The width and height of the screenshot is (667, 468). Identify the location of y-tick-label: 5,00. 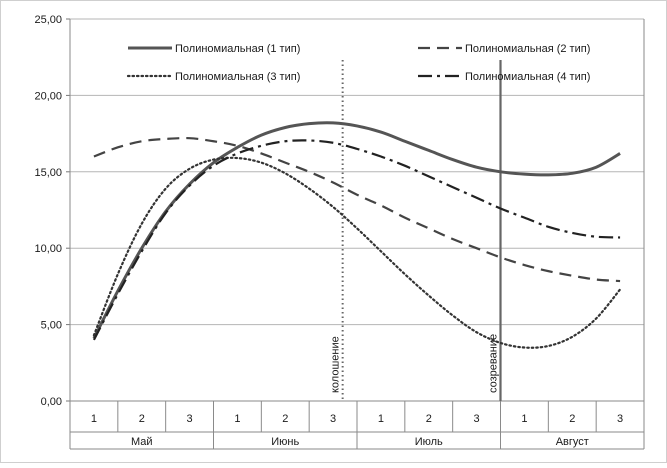
(51, 326).